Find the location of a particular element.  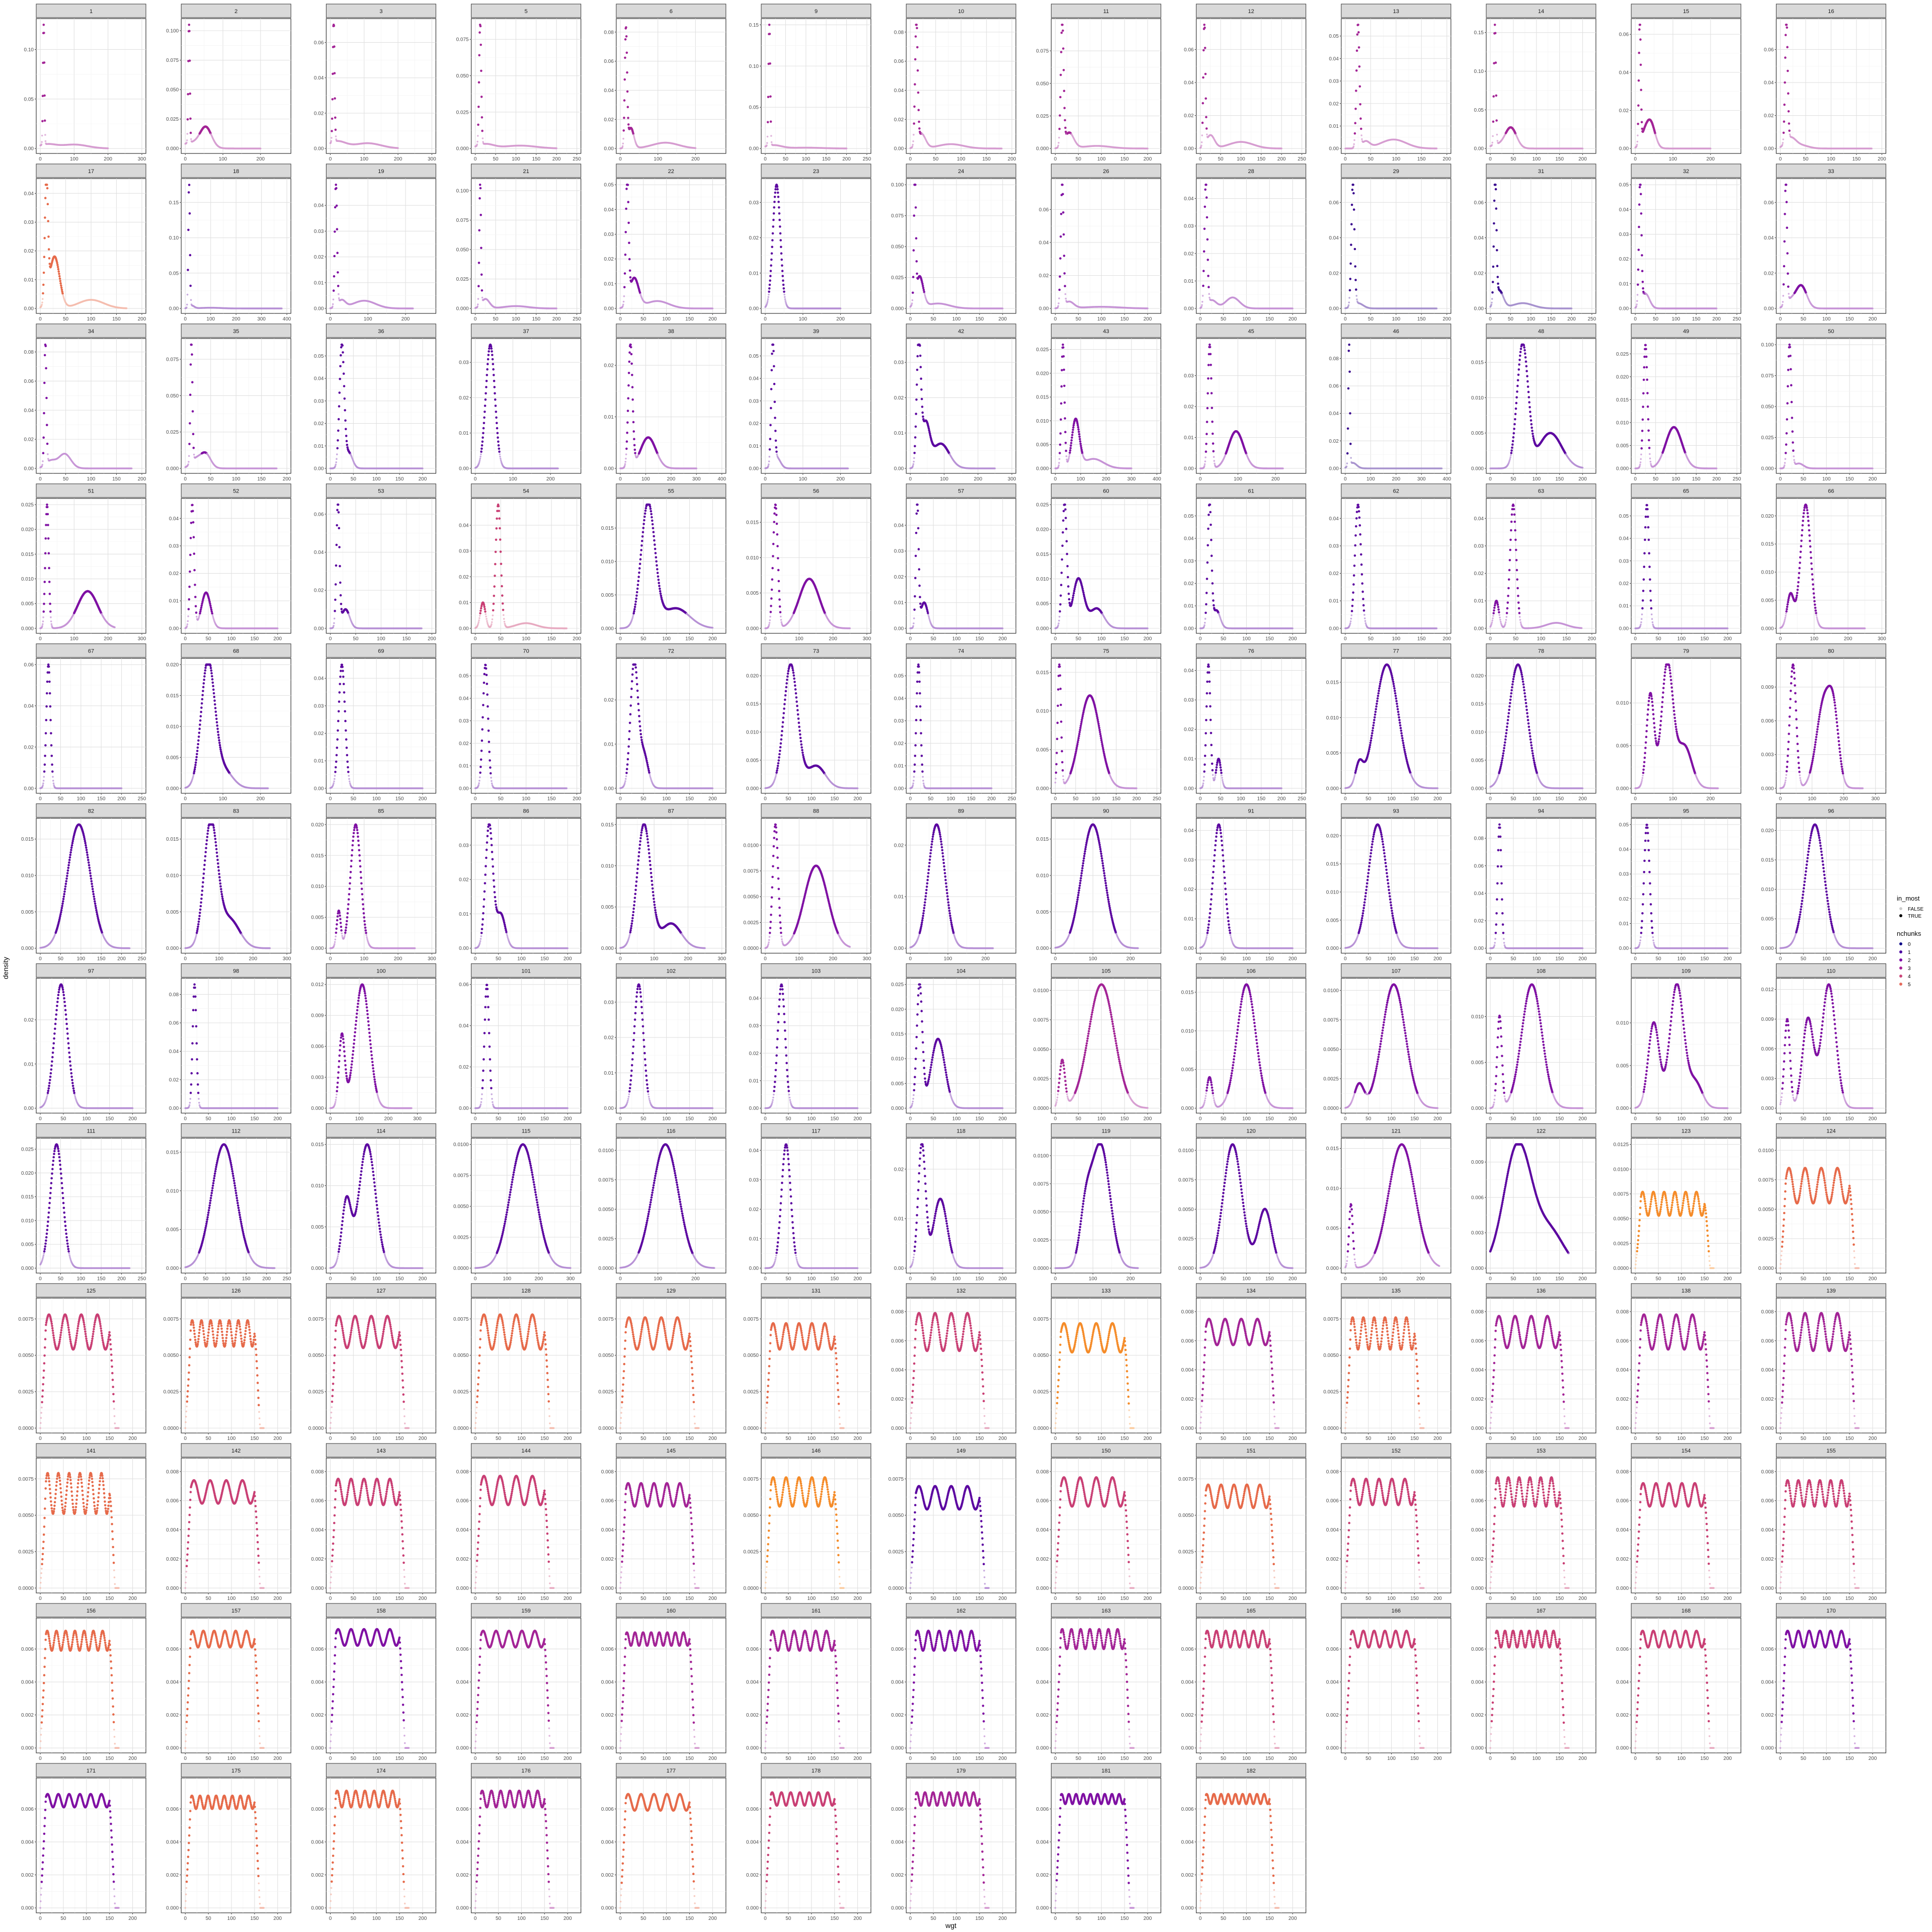

y-tick-label: 0.075 is located at coordinates (1043, 51).